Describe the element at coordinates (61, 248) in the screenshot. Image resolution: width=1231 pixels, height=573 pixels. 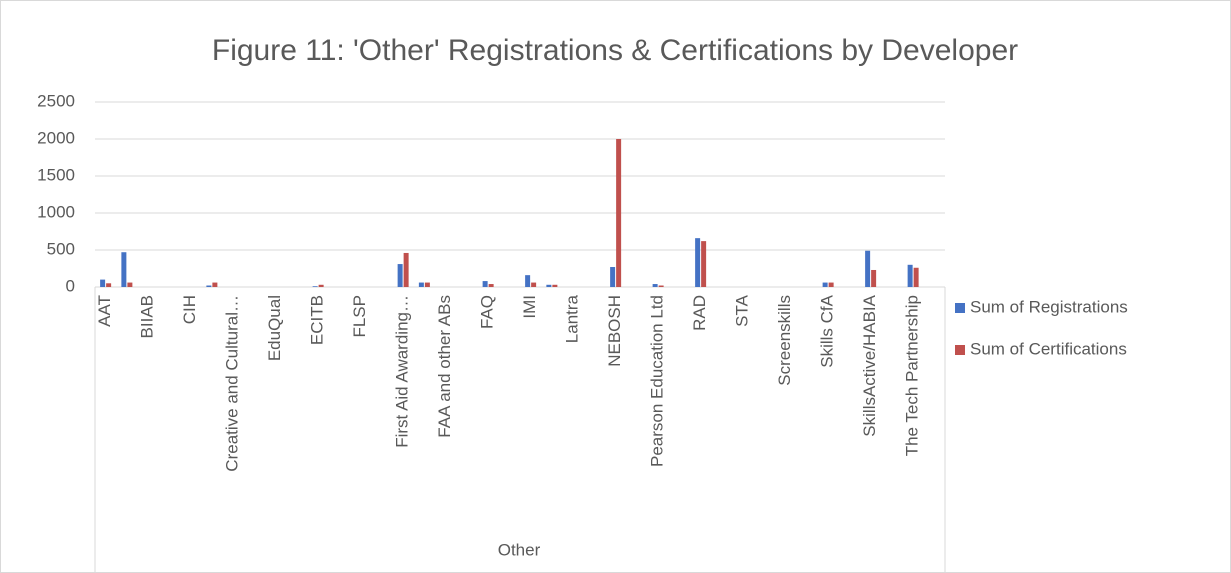
I see `y-tick-label: 500` at that location.